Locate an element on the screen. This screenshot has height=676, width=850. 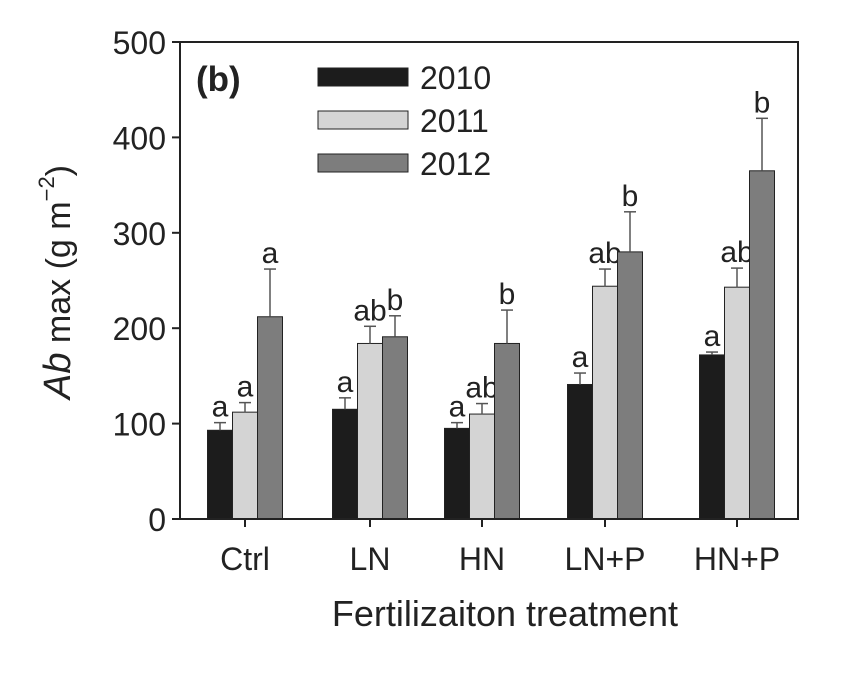
bar-2011-HN+P is located at coordinates (737, 403).